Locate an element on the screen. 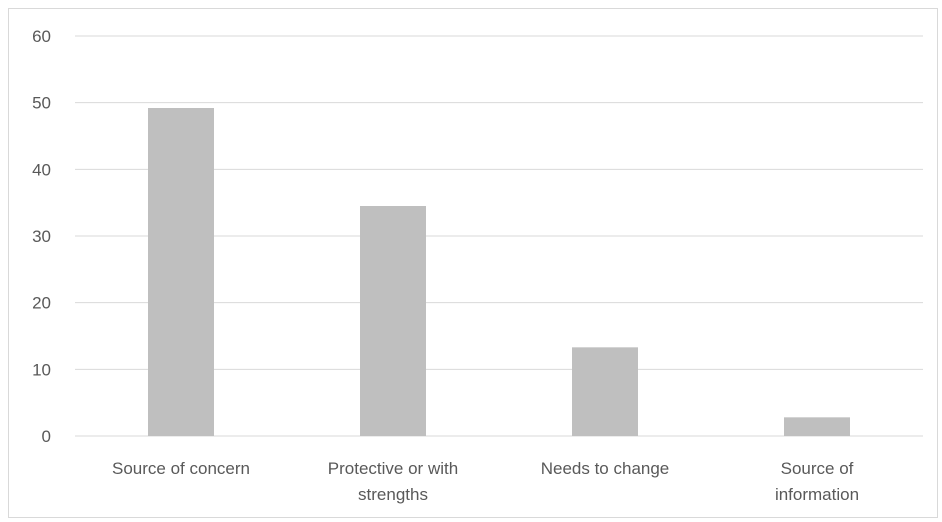 This screenshot has width=942, height=522. y-tick-label: 0 is located at coordinates (46, 436).